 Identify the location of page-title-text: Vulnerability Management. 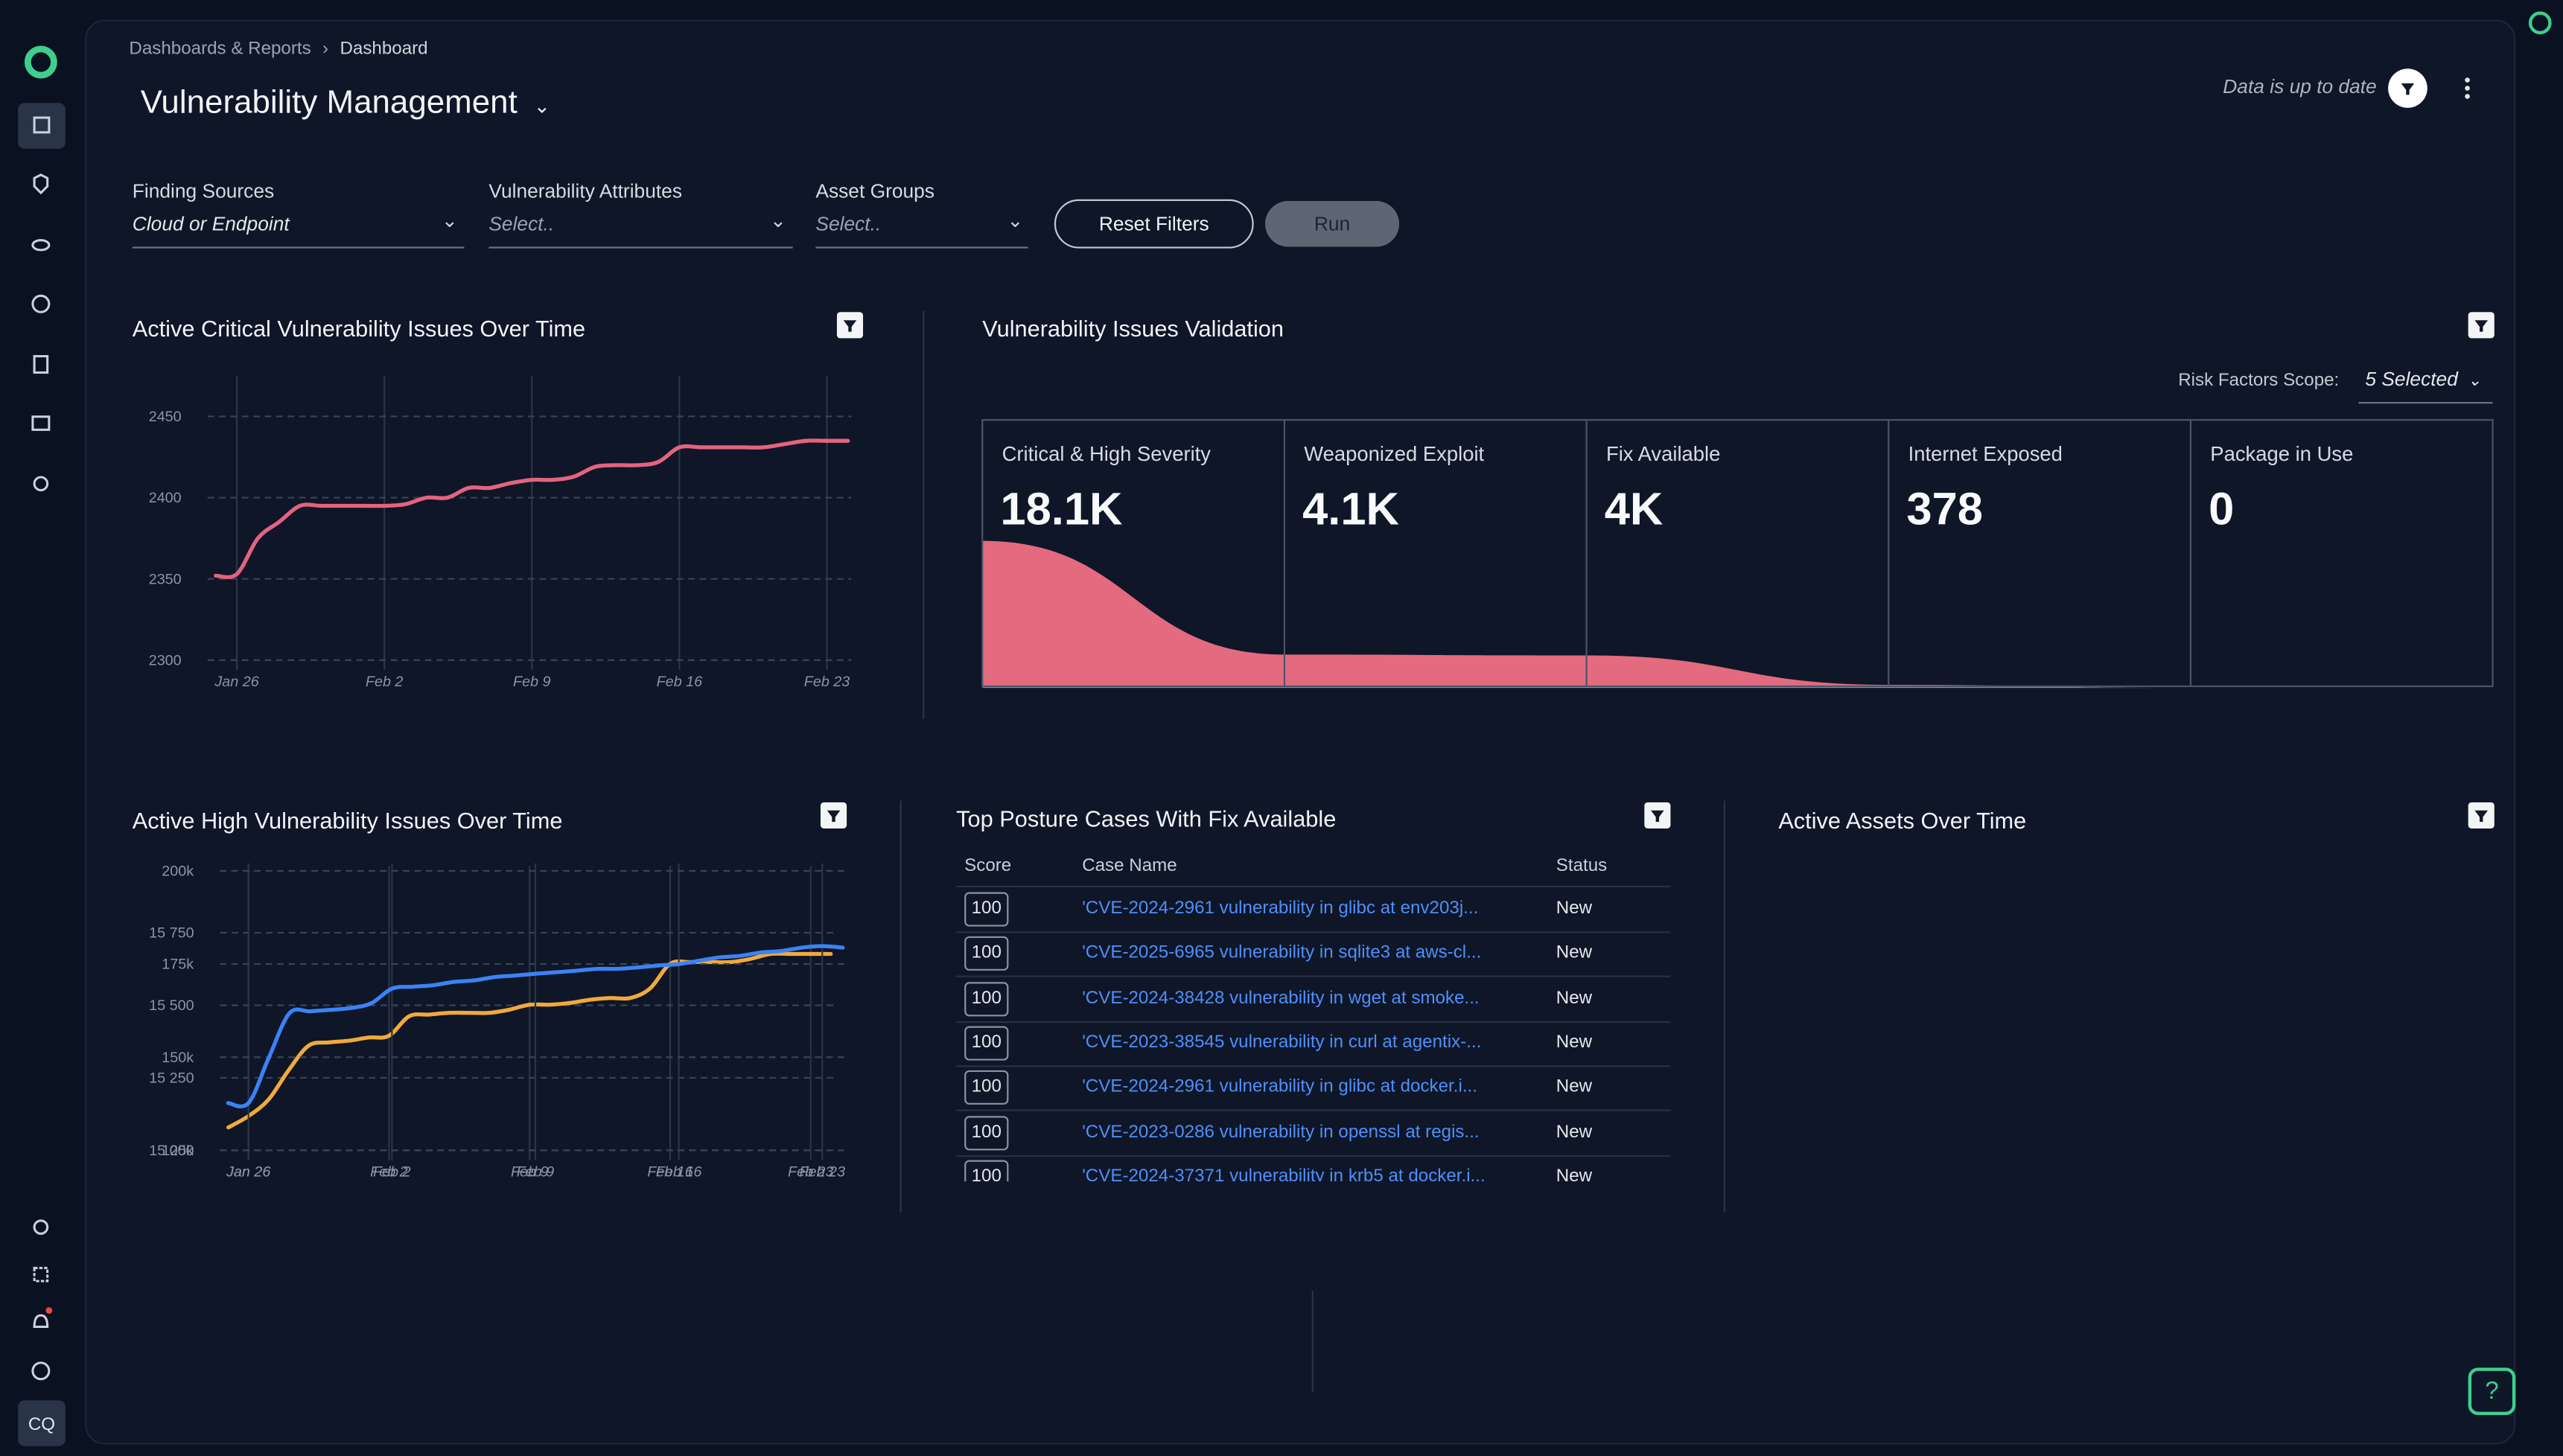
(329, 103).